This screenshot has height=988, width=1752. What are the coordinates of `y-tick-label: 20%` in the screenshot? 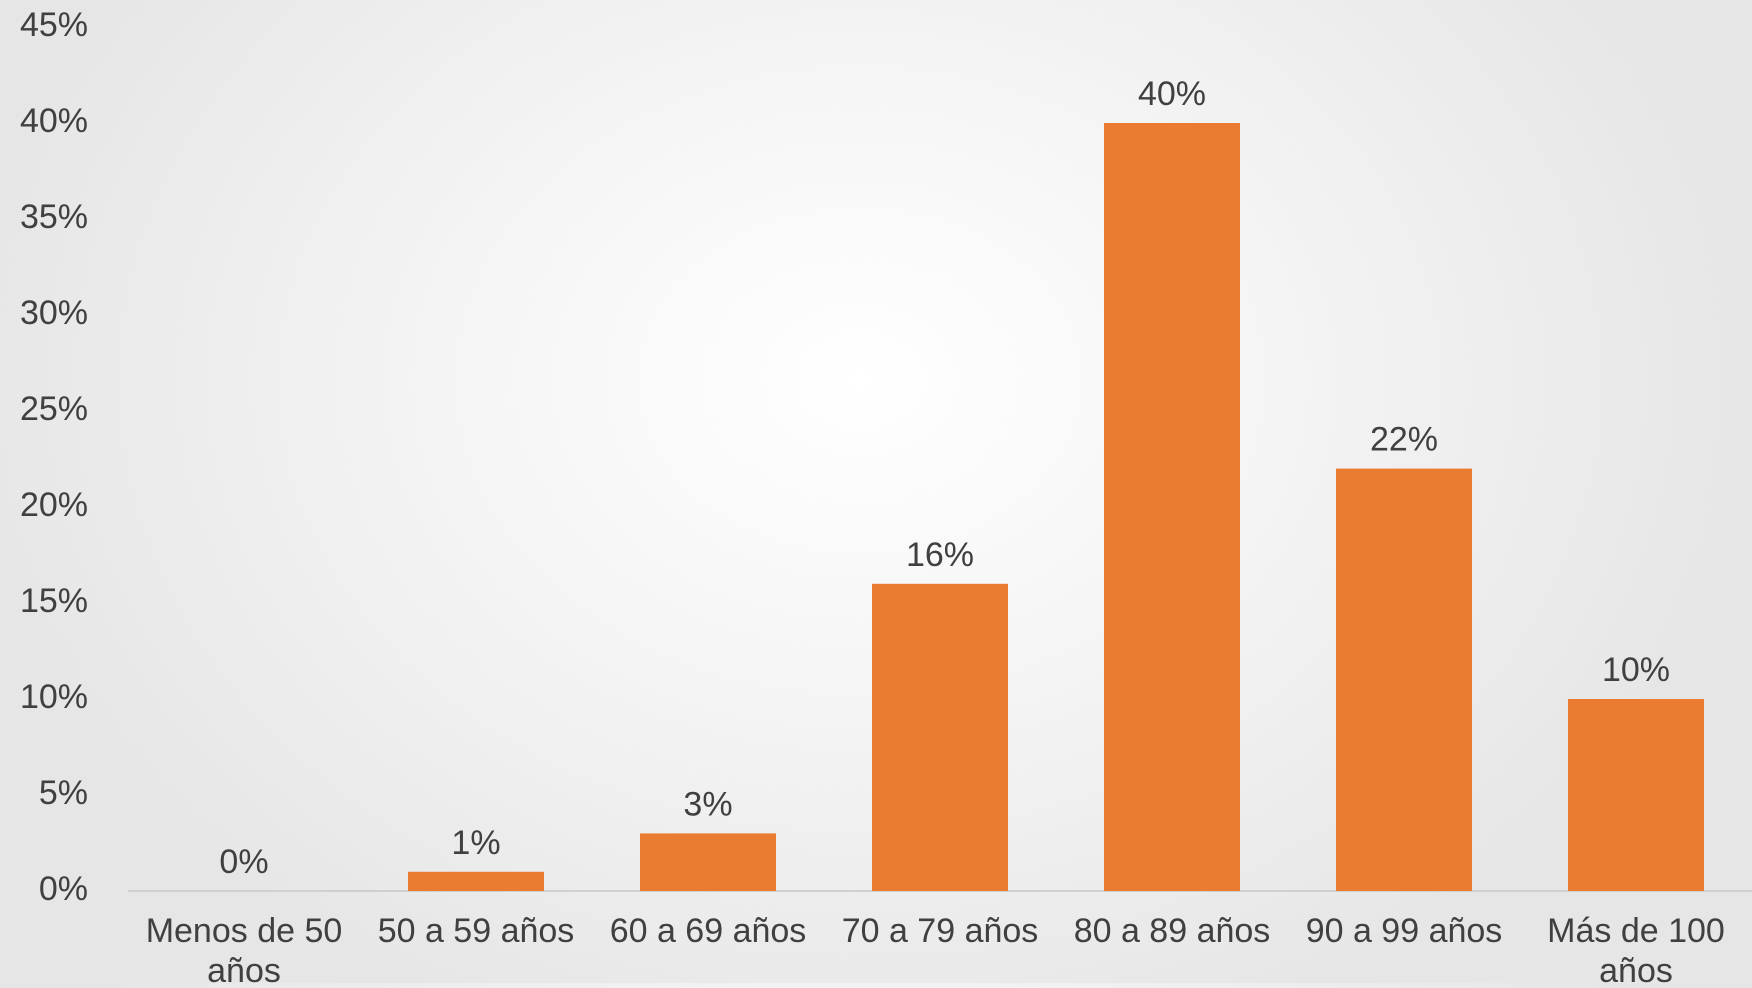 It's located at (54, 505).